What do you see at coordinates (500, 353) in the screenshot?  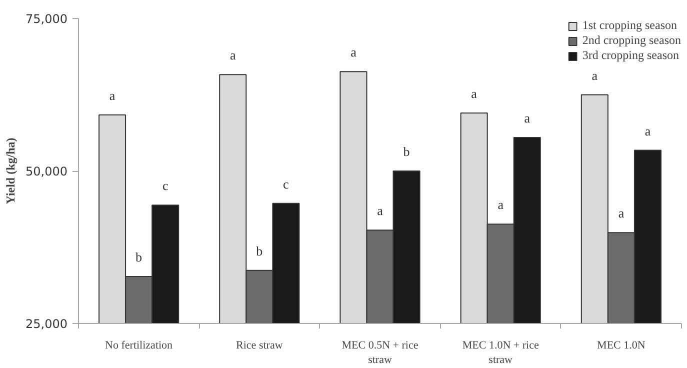 I see `x-tick-label: MEC 1.0N + rice straw` at bounding box center [500, 353].